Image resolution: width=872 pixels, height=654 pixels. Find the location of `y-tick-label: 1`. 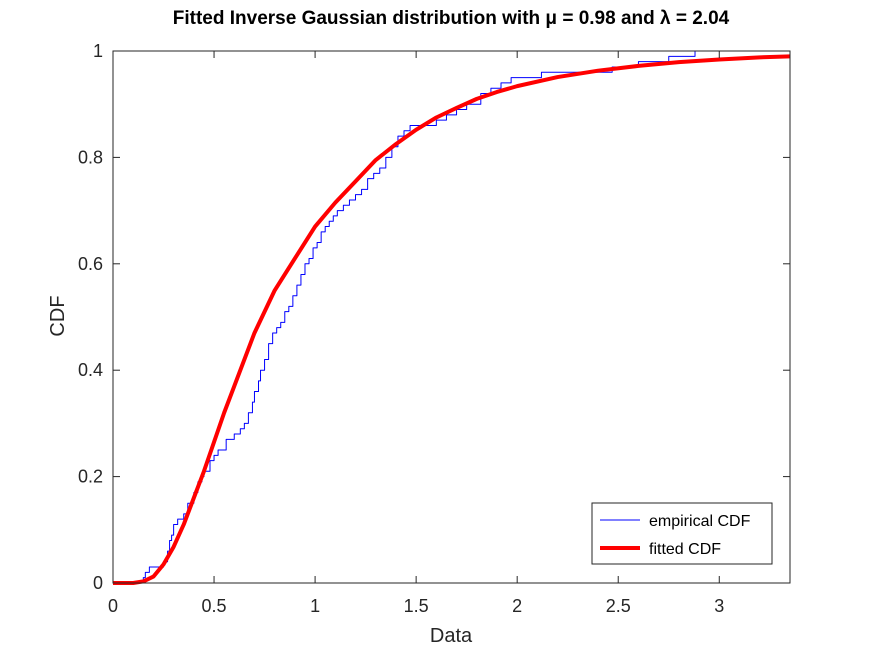

y-tick-label: 1 is located at coordinates (98, 51).